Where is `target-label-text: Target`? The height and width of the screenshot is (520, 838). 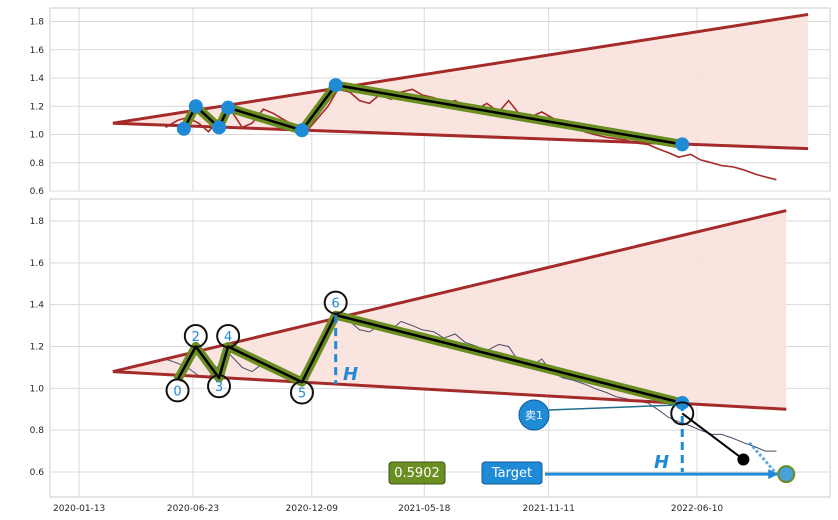 target-label-text: Target is located at coordinates (511, 473).